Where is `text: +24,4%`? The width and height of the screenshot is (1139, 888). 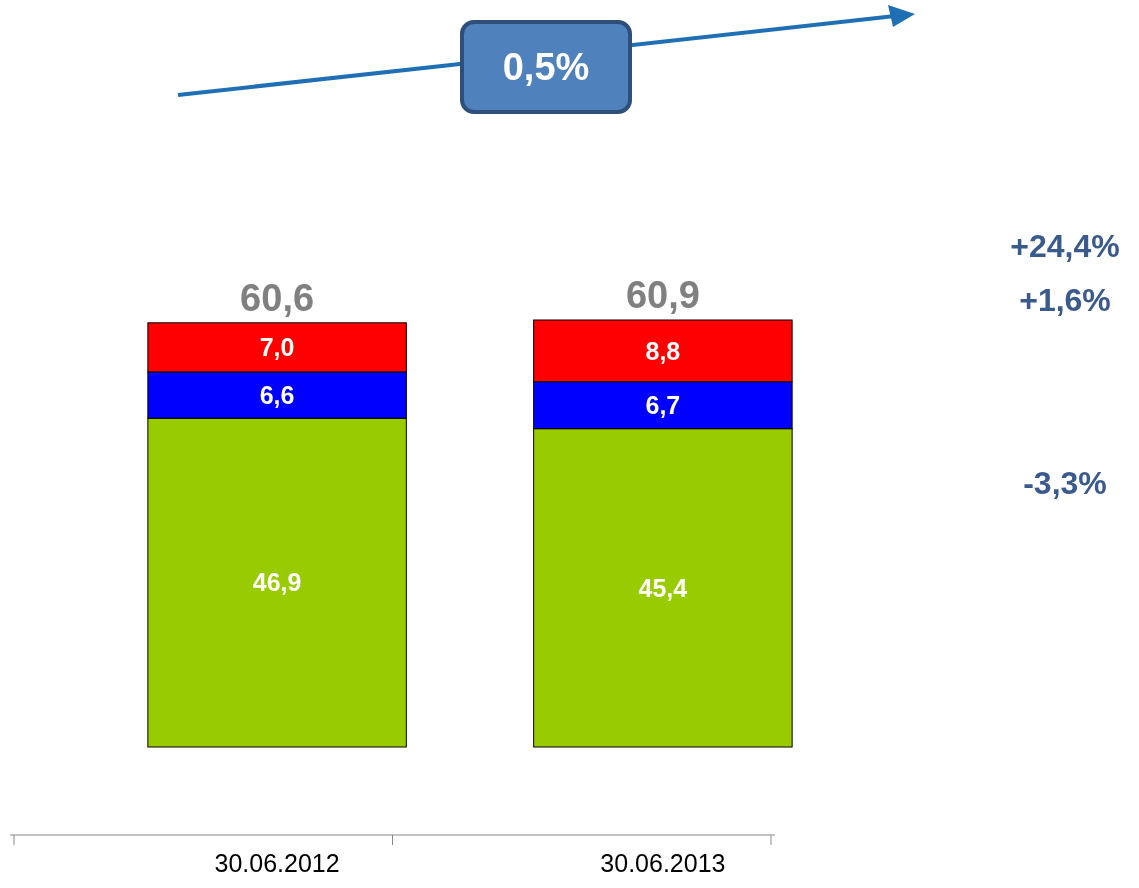
text: +24,4% is located at coordinates (1065, 246).